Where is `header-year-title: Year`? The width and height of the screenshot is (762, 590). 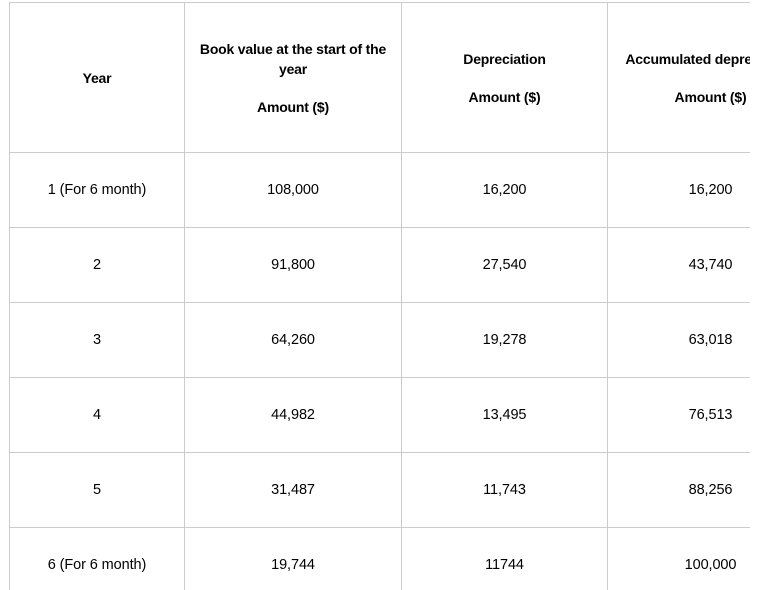
header-year-title: Year is located at coordinates (97, 77).